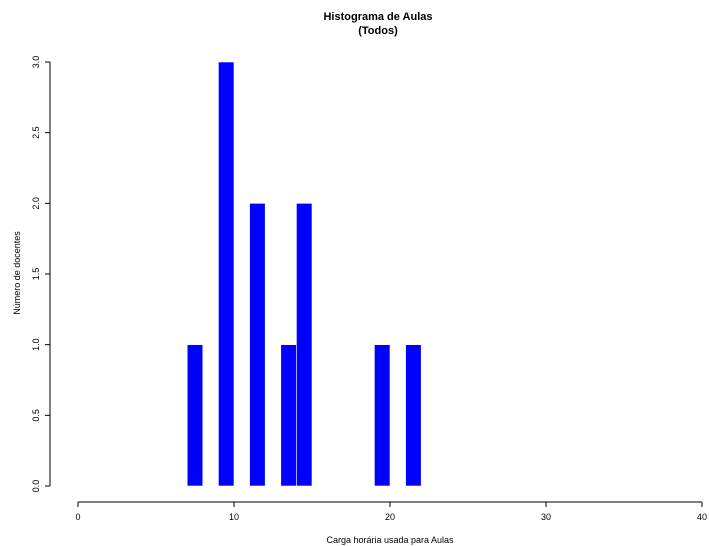 Image resolution: width=709 pixels, height=546 pixels. What do you see at coordinates (234, 517) in the screenshot?
I see `x-tick-label: 10` at bounding box center [234, 517].